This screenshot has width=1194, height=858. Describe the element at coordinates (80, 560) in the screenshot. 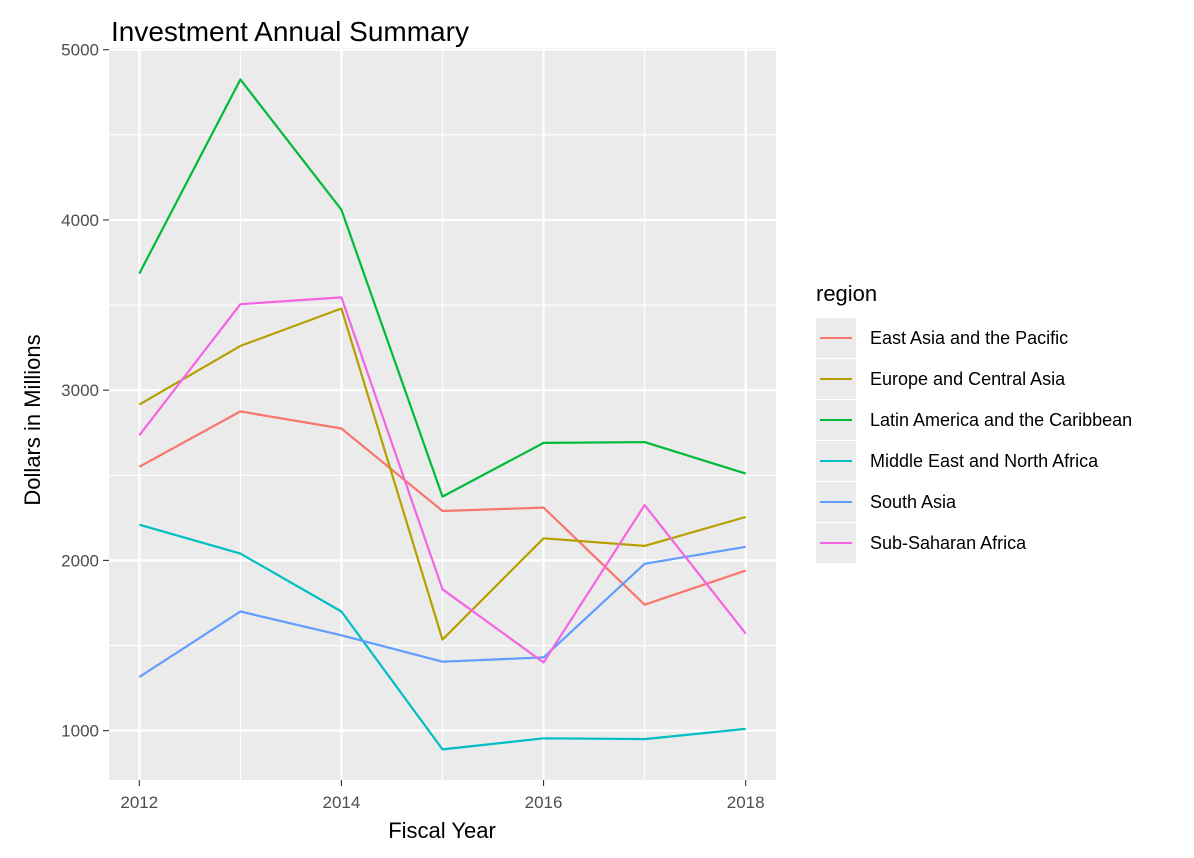

I see `y-tick-label: 2000` at that location.